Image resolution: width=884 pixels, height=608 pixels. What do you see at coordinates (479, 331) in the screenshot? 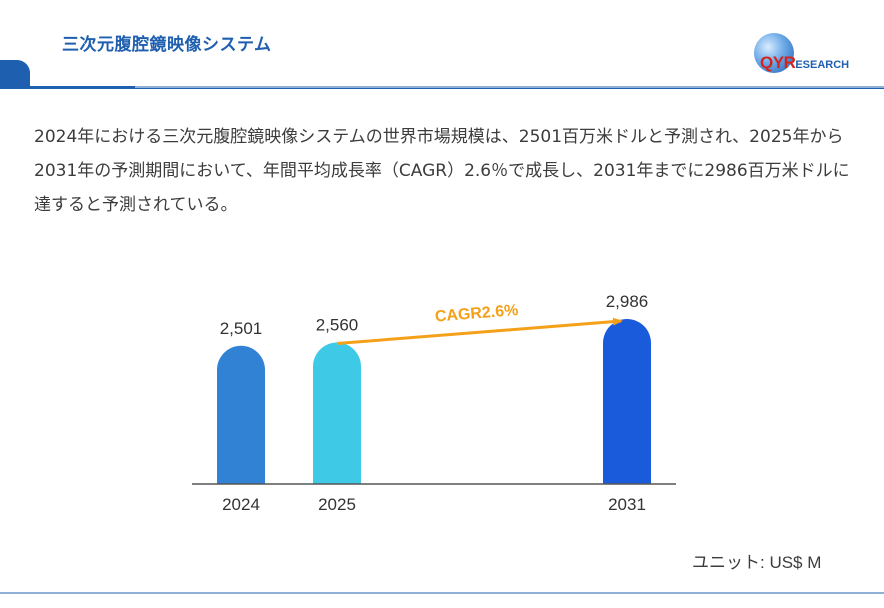
I see `cagr-arrow` at bounding box center [479, 331].